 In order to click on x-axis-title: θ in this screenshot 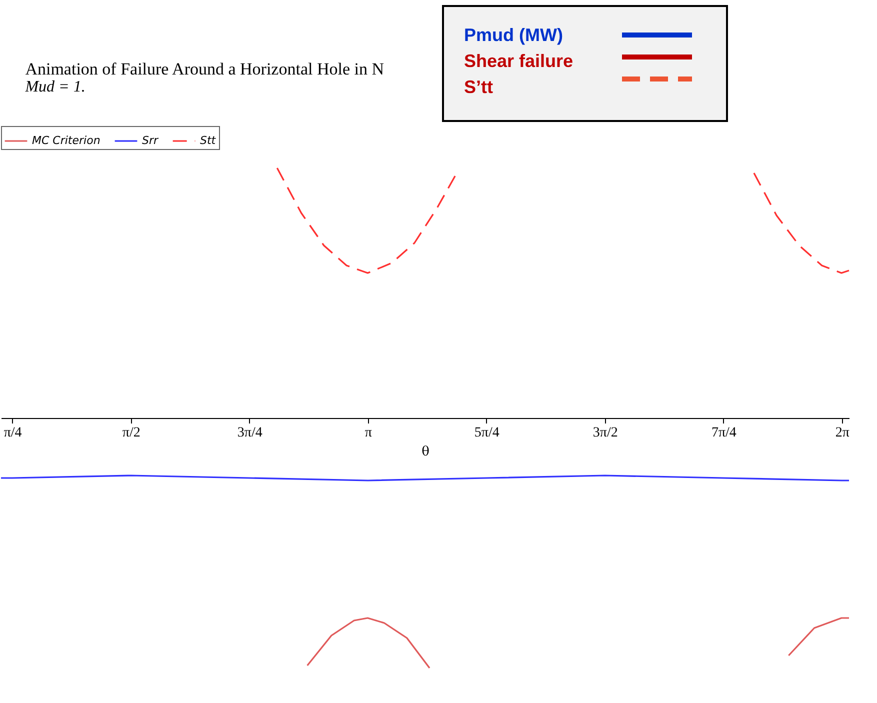, I will do `click(426, 452)`.